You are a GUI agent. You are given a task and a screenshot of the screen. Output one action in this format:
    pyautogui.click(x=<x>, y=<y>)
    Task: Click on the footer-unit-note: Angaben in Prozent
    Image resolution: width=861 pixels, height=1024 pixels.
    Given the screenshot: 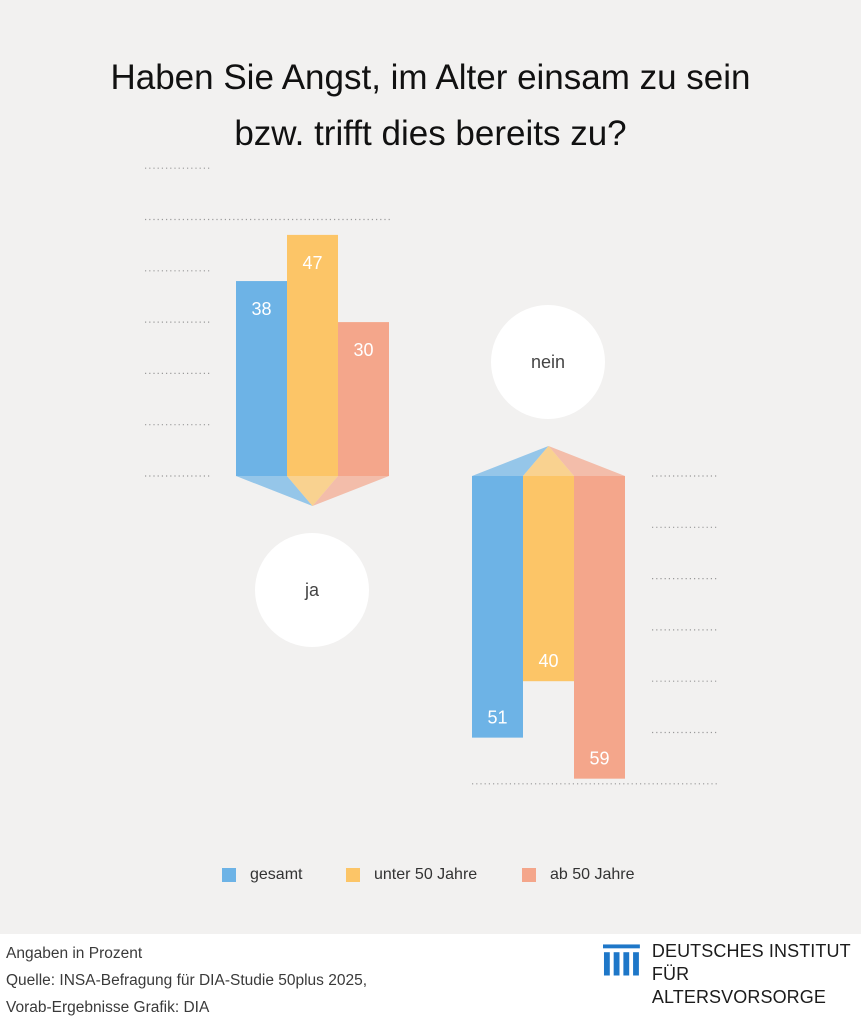 What is the action you would take?
    pyautogui.click(x=74, y=953)
    